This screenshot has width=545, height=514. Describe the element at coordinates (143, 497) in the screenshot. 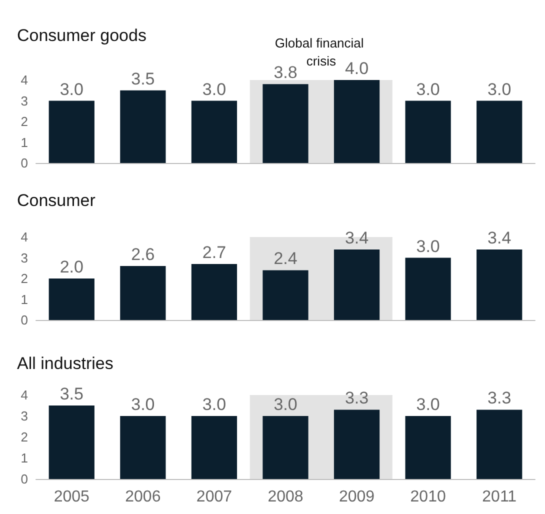

I see `x-tick-label: 2006` at that location.